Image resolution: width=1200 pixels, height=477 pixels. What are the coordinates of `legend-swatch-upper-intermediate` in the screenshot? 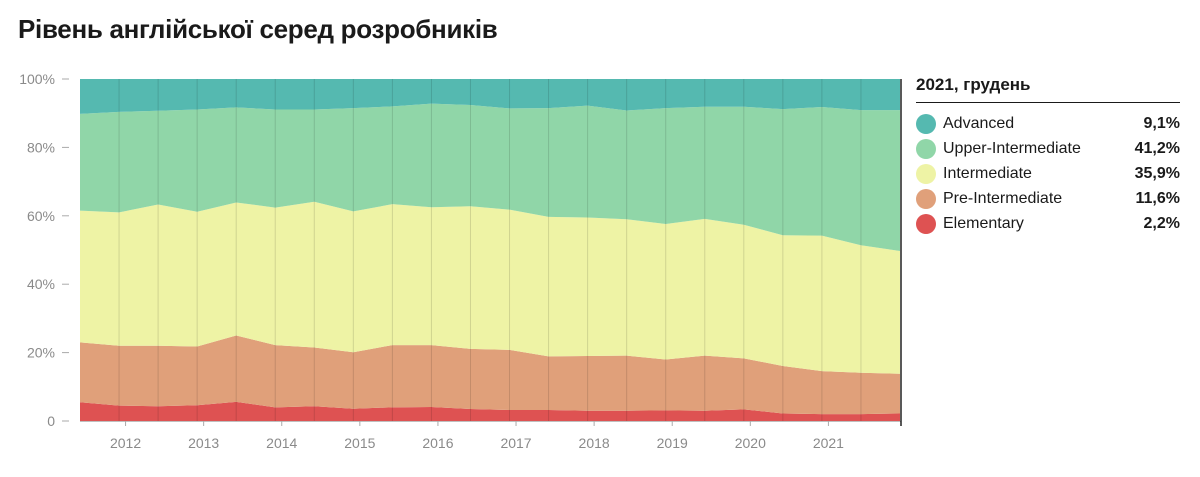 It's located at (926, 148).